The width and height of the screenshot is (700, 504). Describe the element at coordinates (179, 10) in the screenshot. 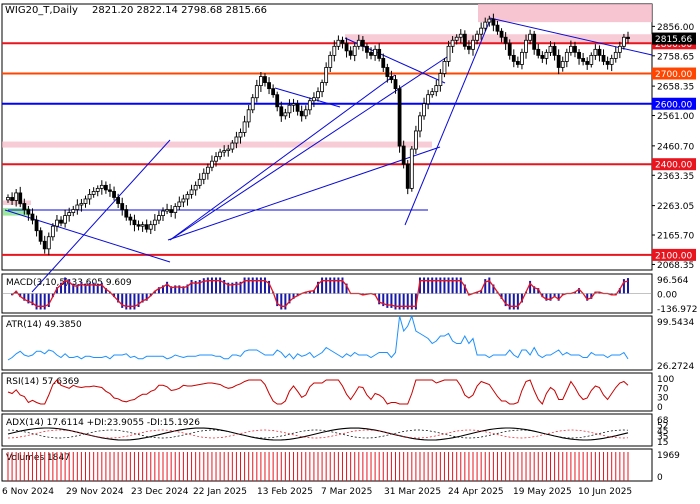

I see `chart-ohlc: 2821.20 2822.14 2798.68 2815.66` at that location.